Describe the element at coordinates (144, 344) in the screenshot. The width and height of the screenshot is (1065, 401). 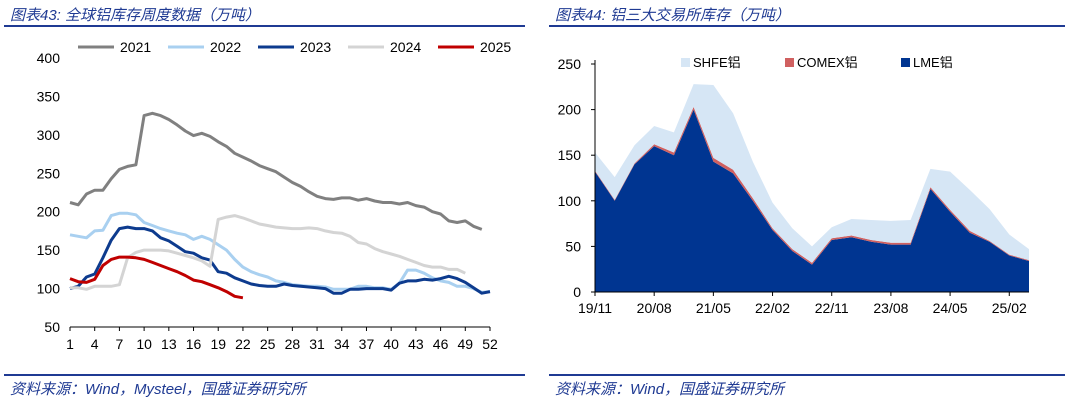
I see `x-tick-label: 10` at that location.